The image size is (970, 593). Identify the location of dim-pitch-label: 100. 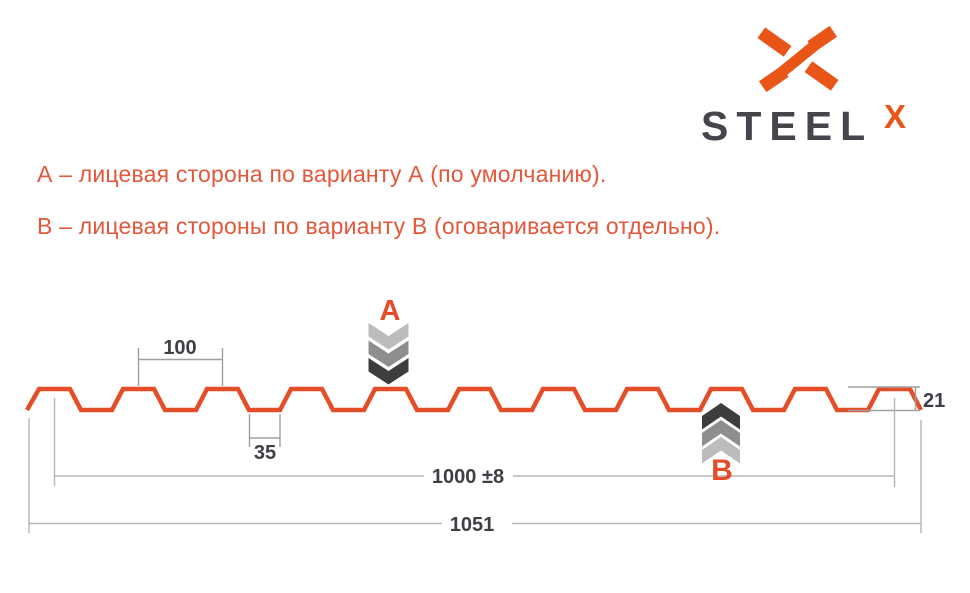
(180, 348).